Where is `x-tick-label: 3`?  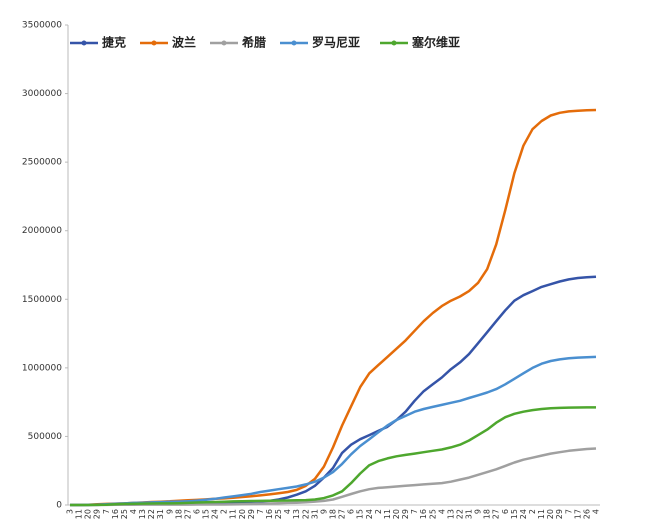 x-tick-label: 3 is located at coordinates (70, 511).